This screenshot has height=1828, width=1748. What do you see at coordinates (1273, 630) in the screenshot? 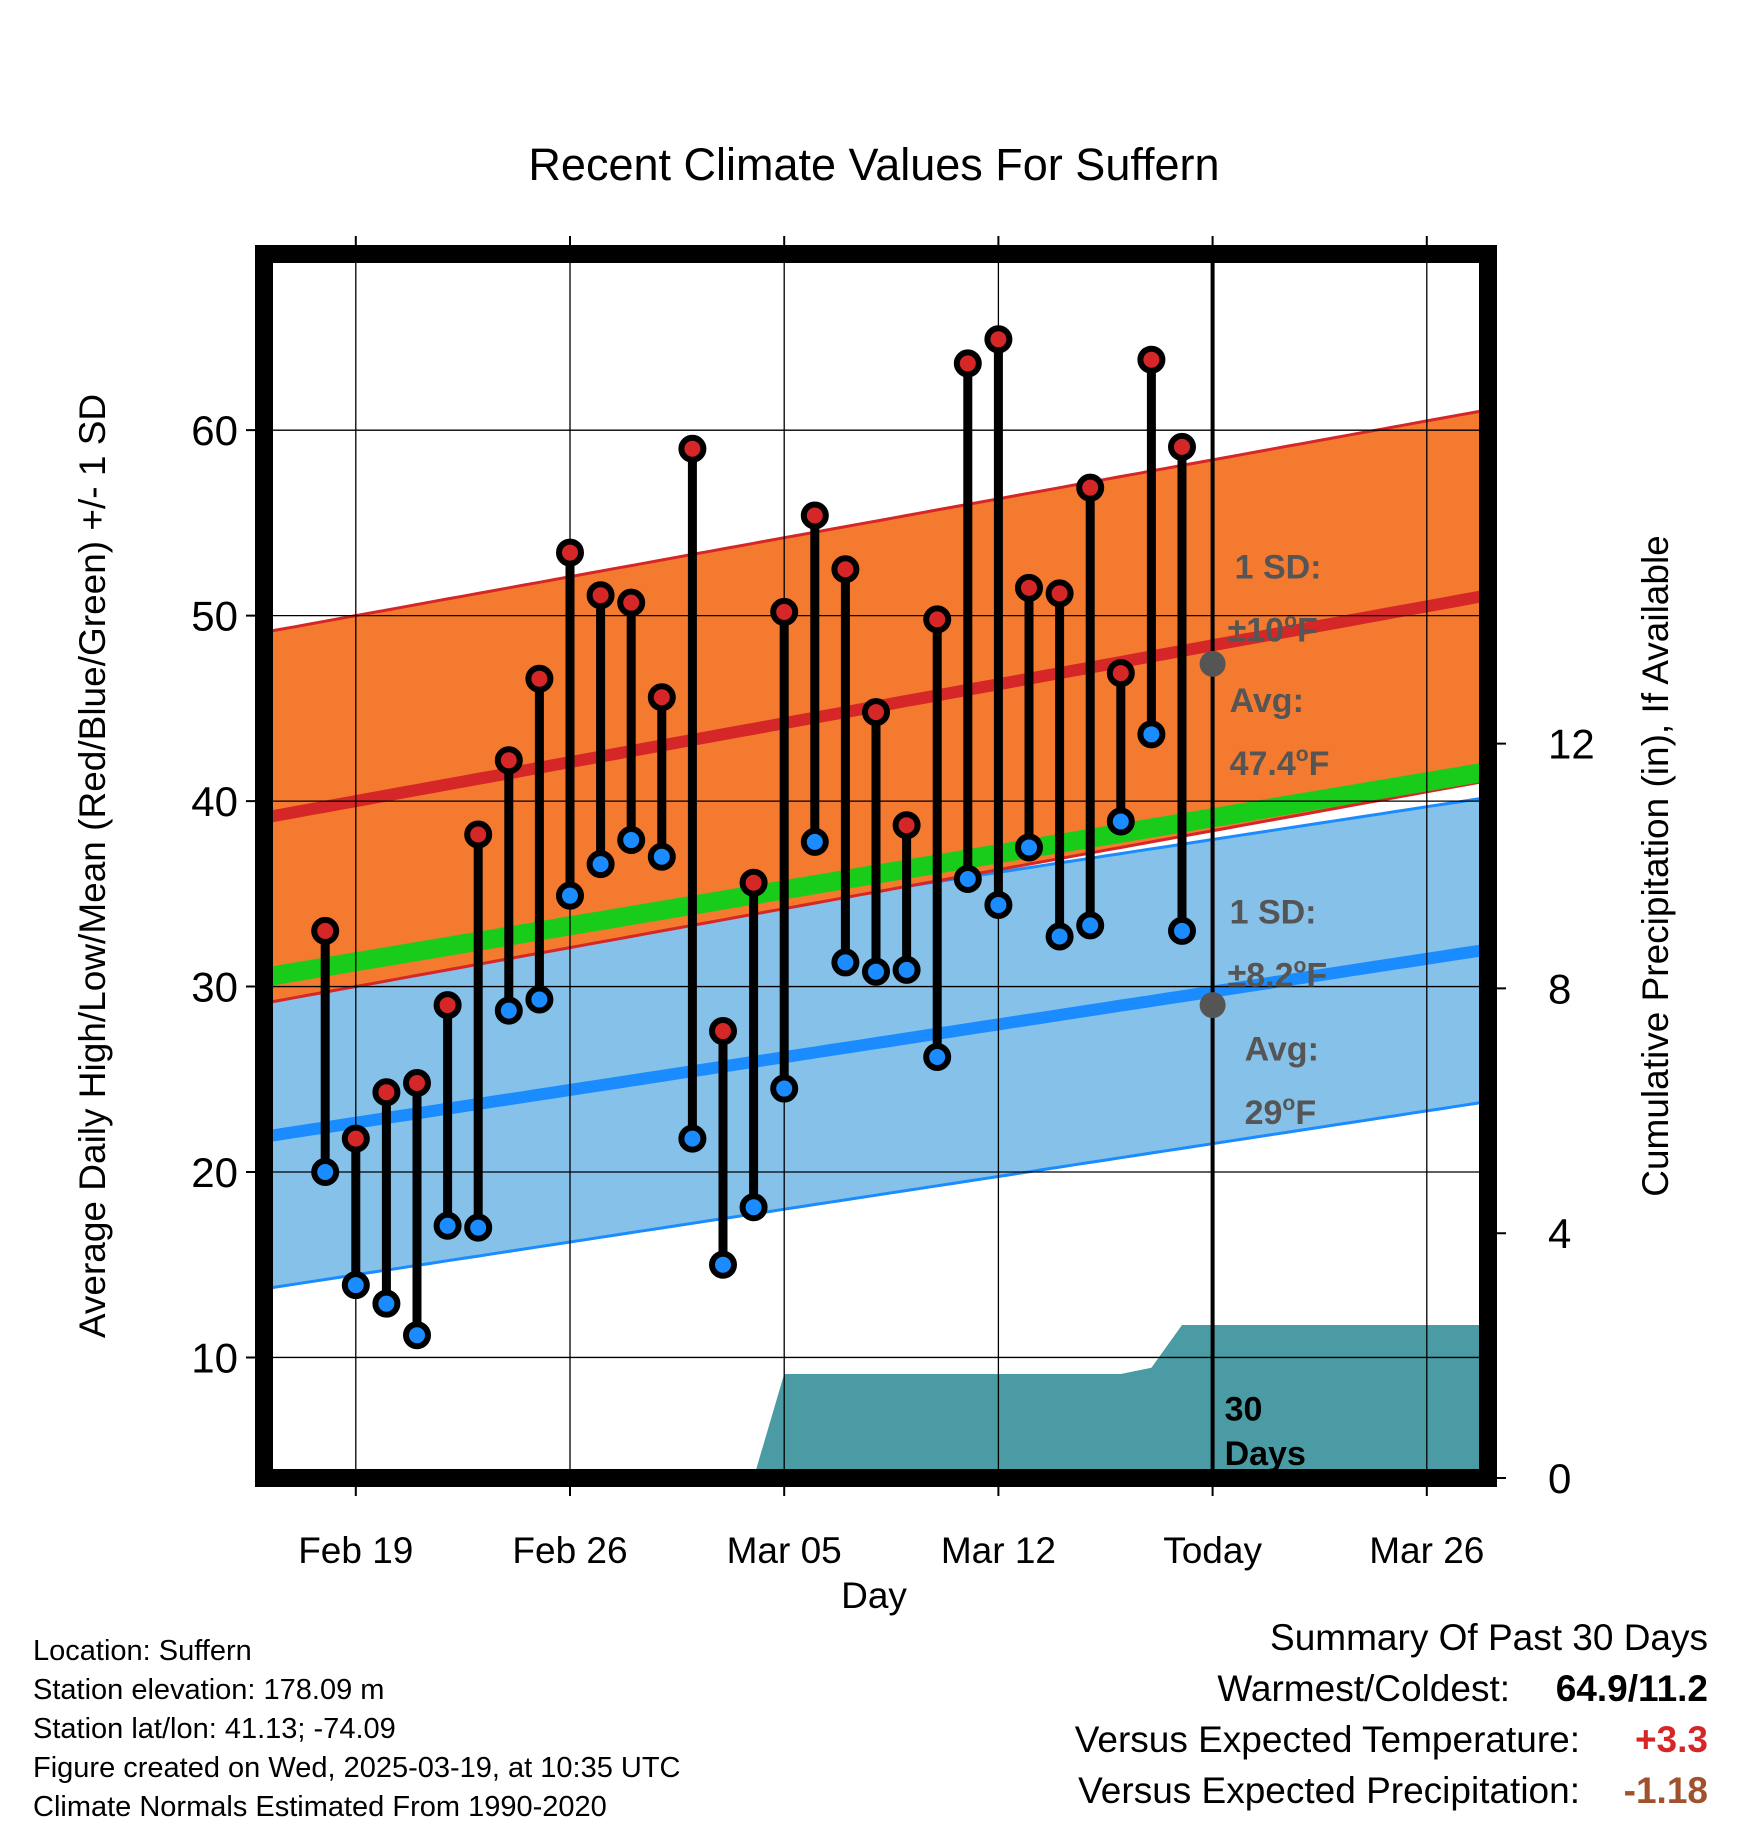
I see `high-sd-value: ±10oF` at bounding box center [1273, 630].